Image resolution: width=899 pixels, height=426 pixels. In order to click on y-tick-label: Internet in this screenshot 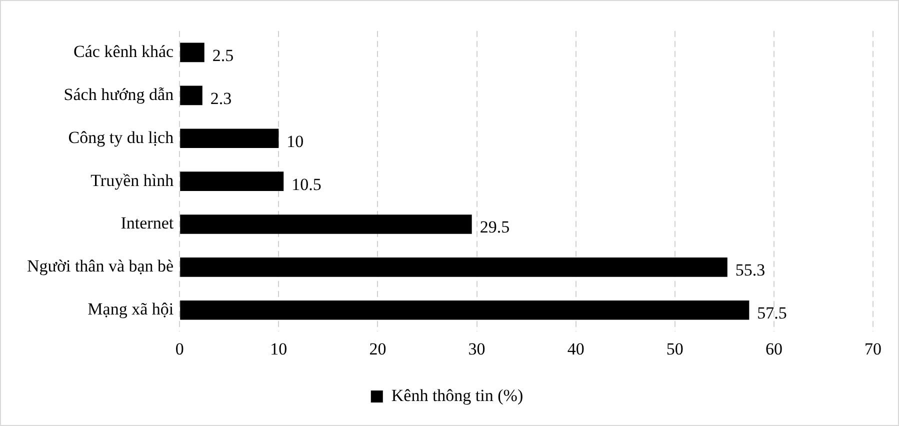, I will do `click(147, 223)`.